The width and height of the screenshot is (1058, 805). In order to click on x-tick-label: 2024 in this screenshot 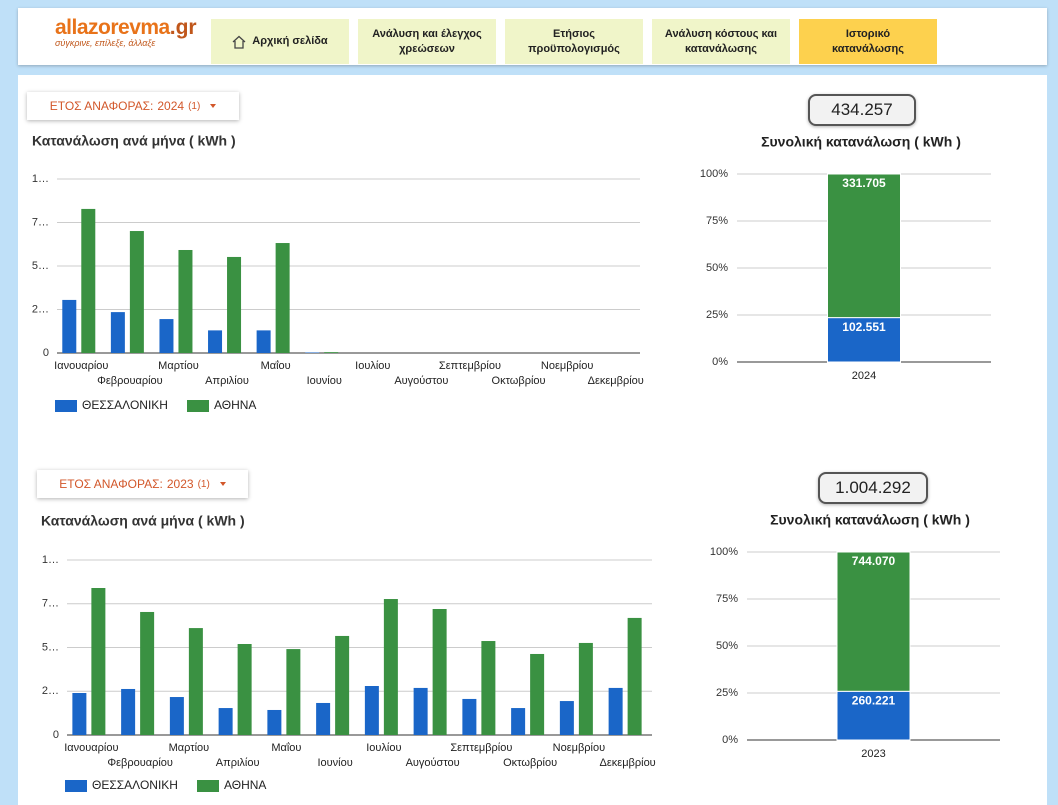, I will do `click(864, 376)`.